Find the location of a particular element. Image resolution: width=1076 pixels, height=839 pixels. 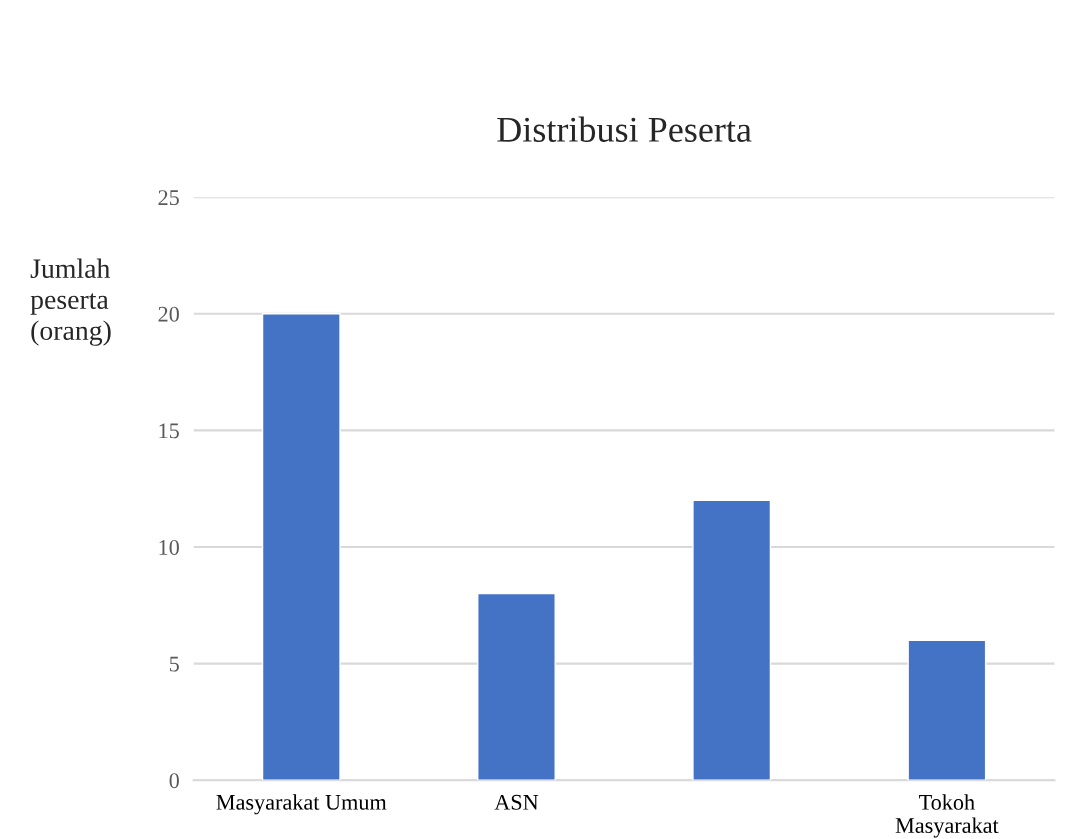

y-tick-label: 25 is located at coordinates (168, 198).